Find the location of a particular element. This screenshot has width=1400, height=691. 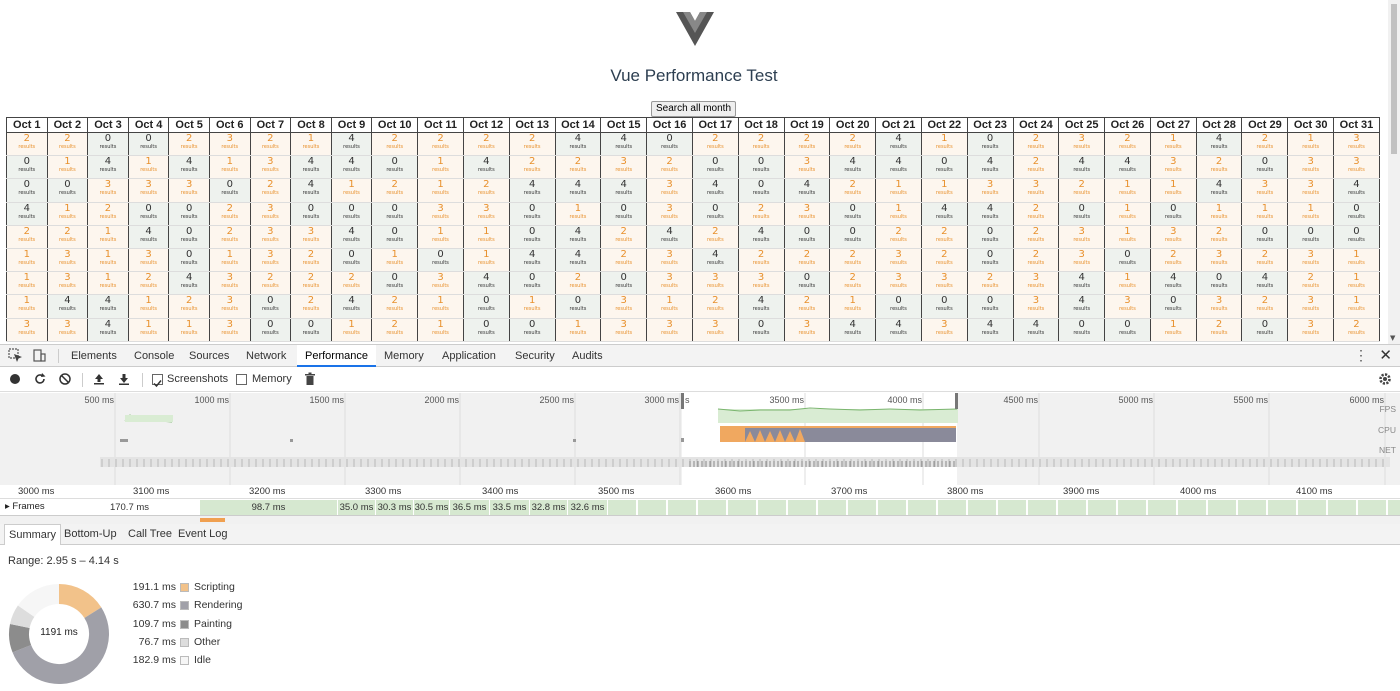

close-devtools-icon: ✕ is located at coordinates (1385, 355).